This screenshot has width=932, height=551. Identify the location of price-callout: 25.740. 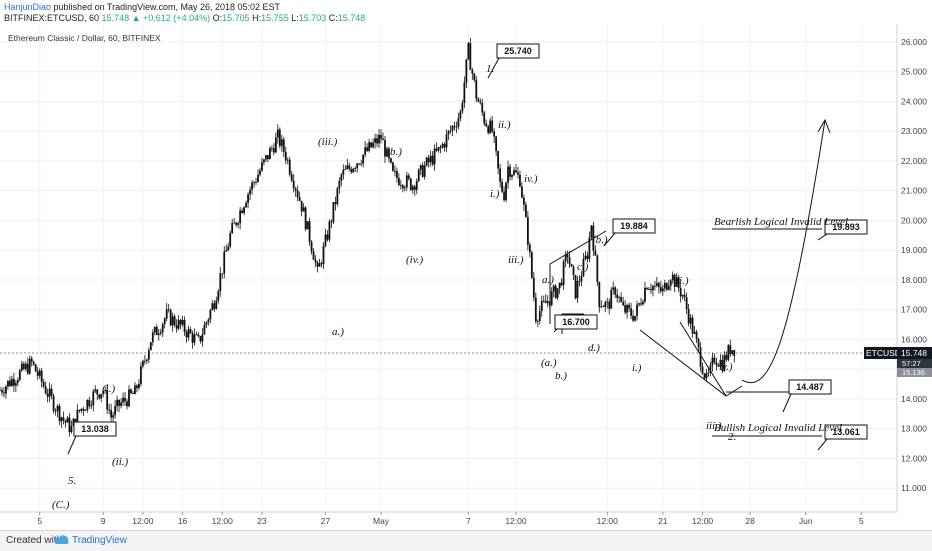
(513, 61).